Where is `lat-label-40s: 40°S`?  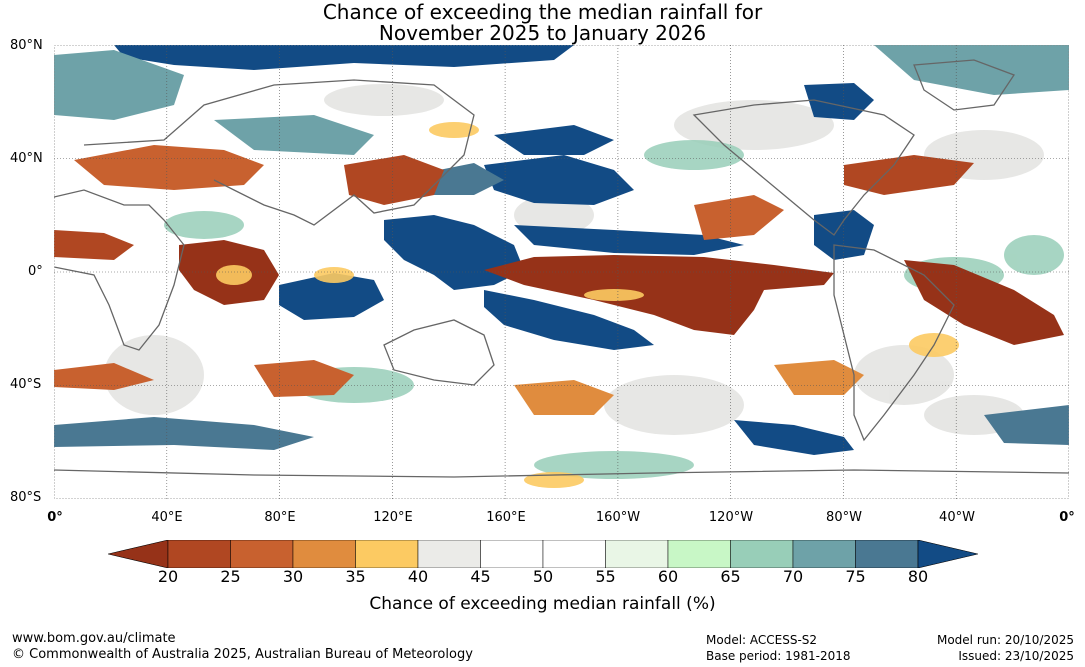 lat-label-40s: 40°S is located at coordinates (26, 384).